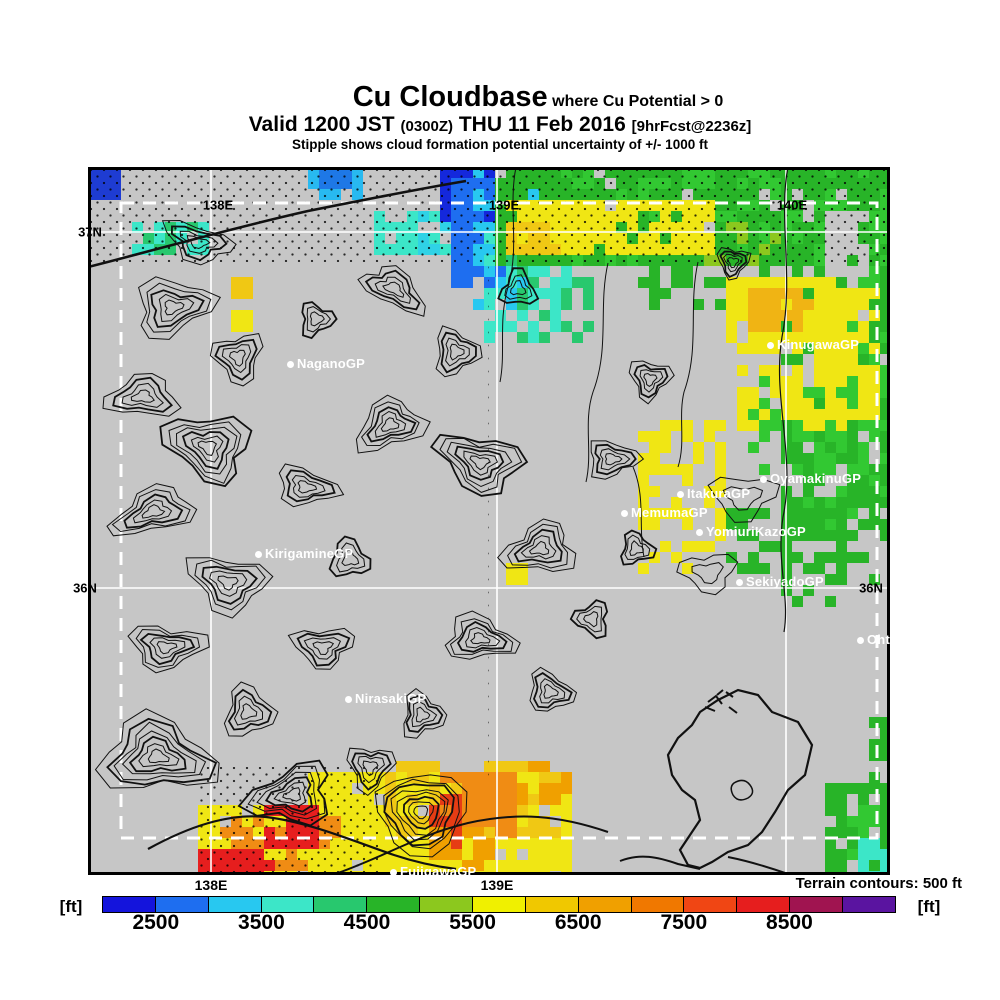 This screenshot has height=1000, width=1000. I want to click on unit-label-left: [ft], so click(71, 906).